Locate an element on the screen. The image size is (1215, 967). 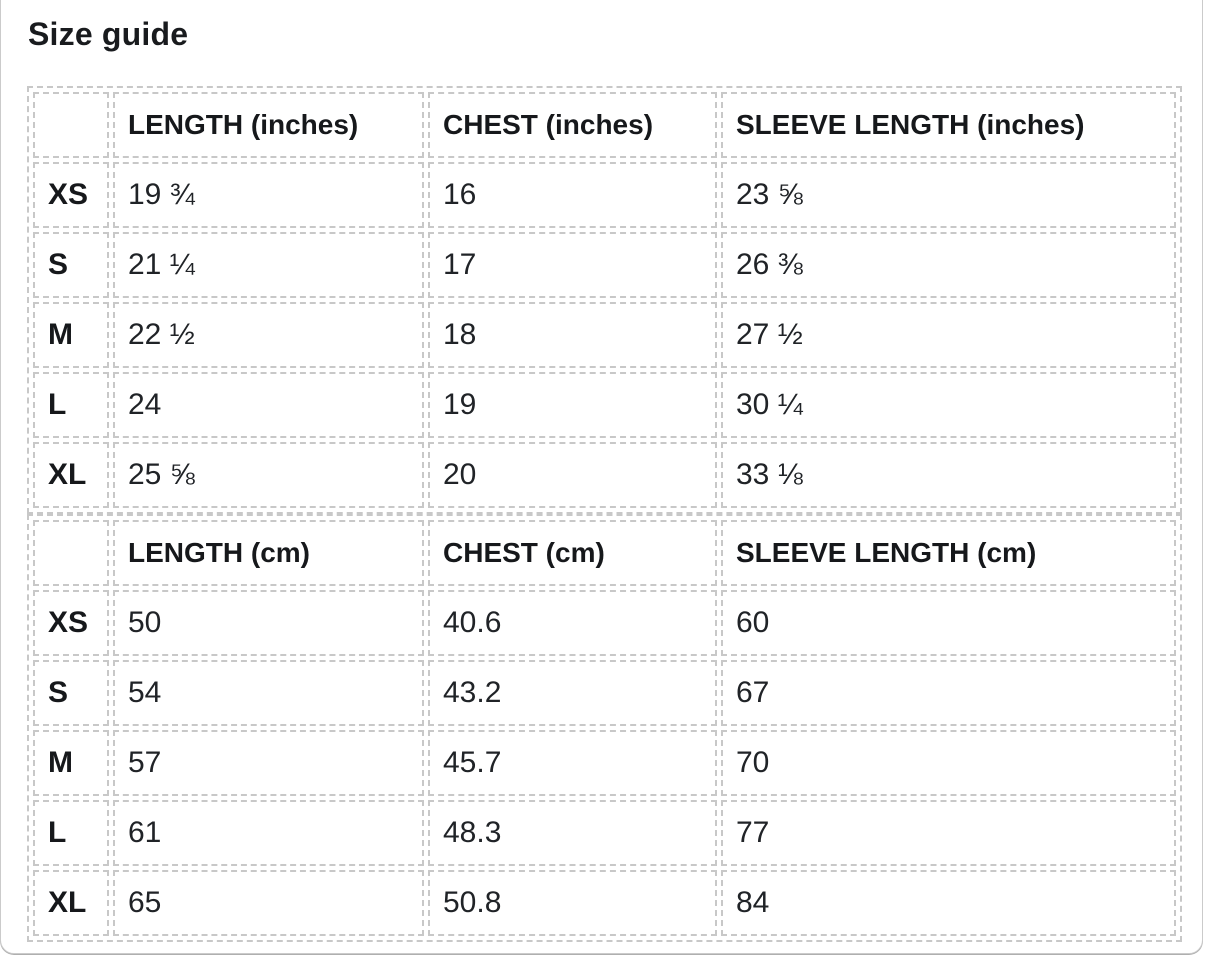
table-row-m: M 22 ½ 18 27 ½ is located at coordinates (604, 335).